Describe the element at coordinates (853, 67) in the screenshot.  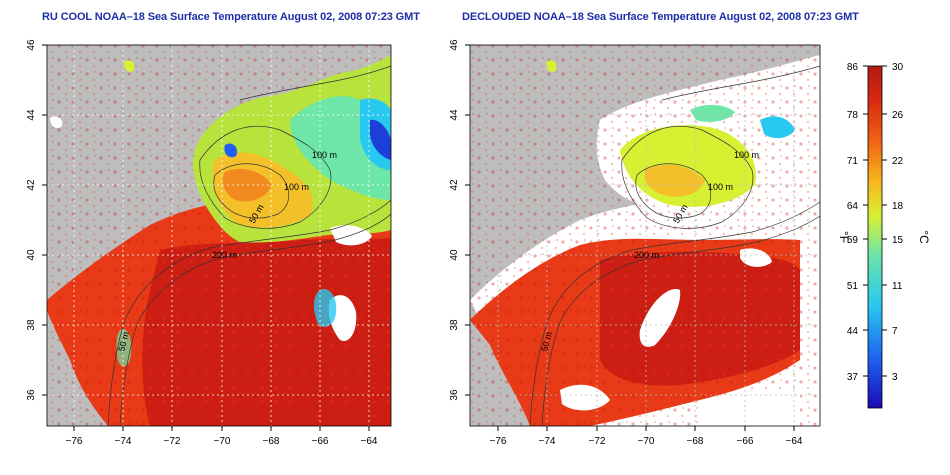
I see `fahrenheit-tick-label: 86` at that location.